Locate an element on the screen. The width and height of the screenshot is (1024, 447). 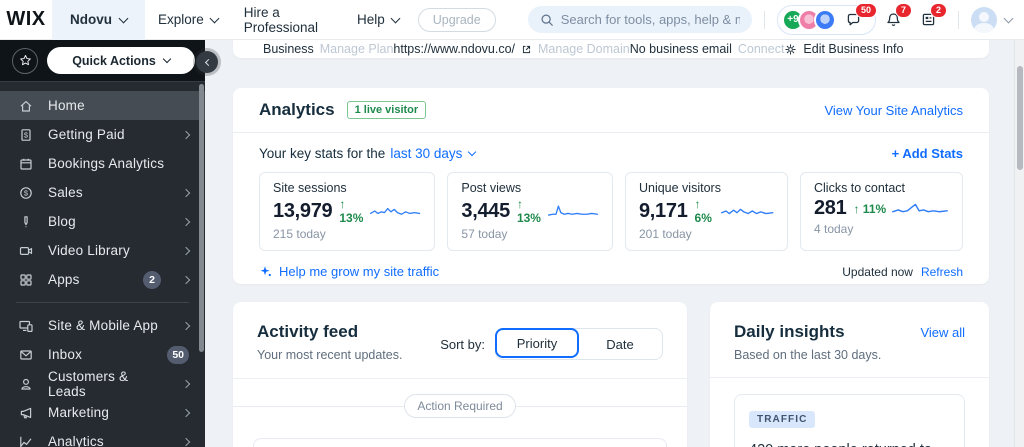
sidebar-item-label: Getting Paid is located at coordinates (86, 134).